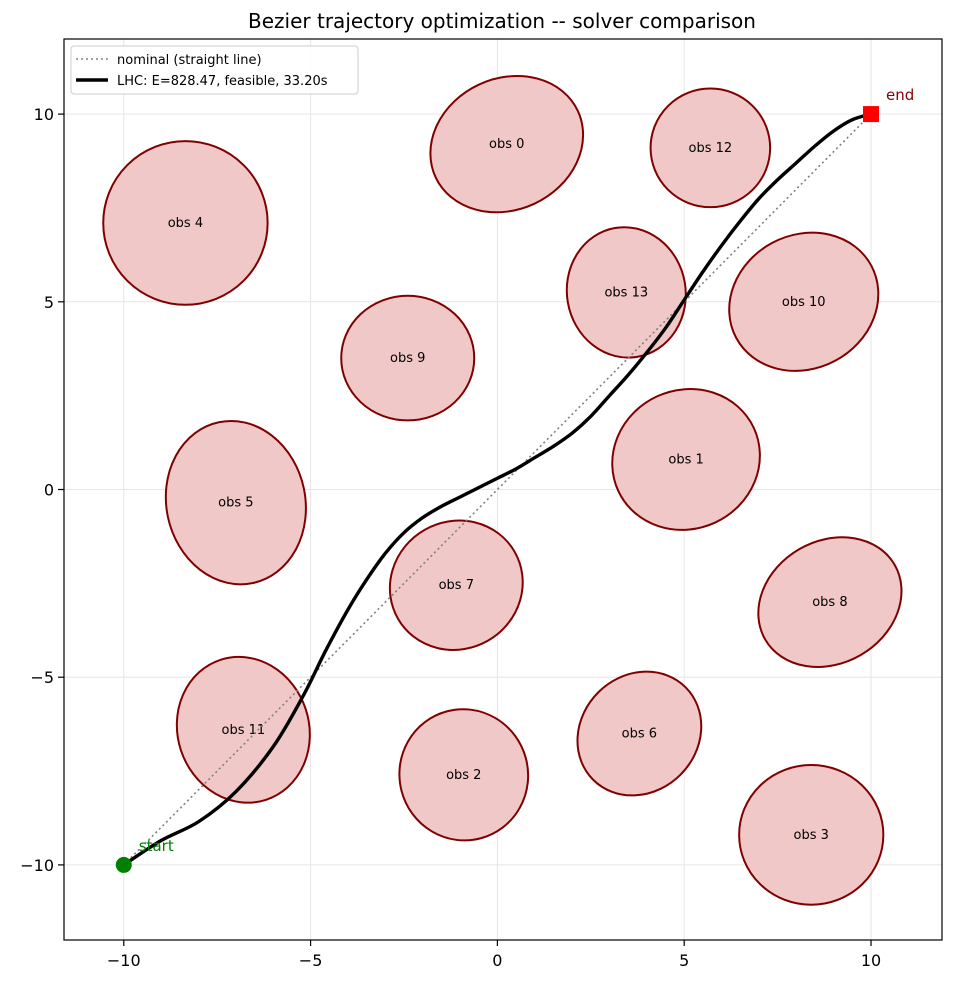  I want to click on obstacle-label: obs 1, so click(685, 459).